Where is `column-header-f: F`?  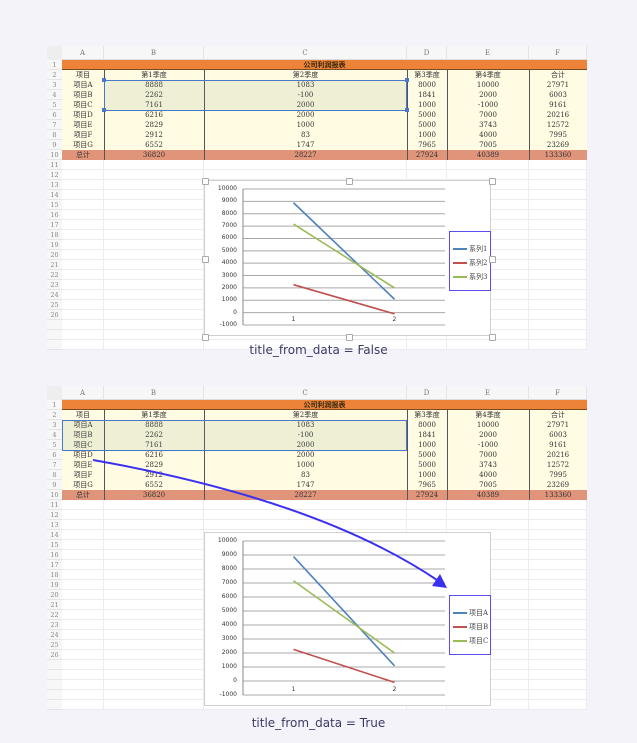 column-header-f: F is located at coordinates (558, 393).